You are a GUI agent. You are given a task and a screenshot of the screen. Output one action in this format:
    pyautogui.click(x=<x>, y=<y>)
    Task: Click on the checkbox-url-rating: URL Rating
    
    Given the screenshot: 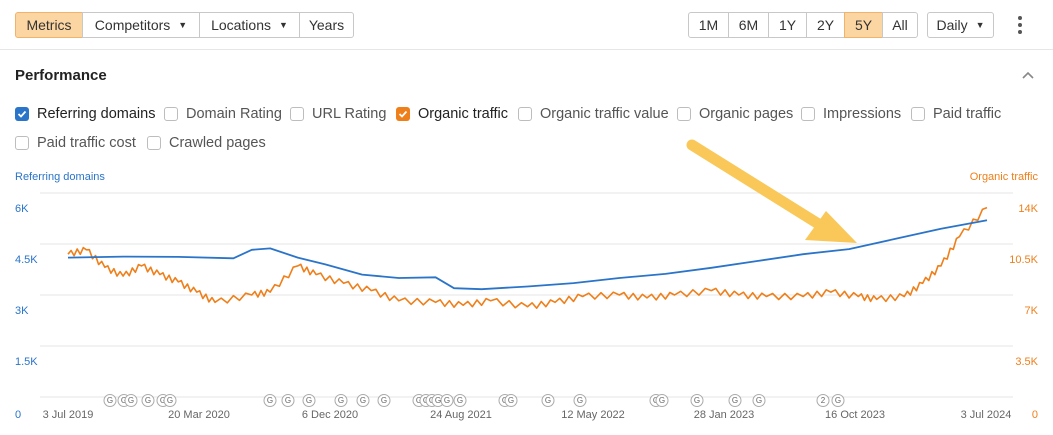 What is the action you would take?
    pyautogui.click(x=338, y=114)
    